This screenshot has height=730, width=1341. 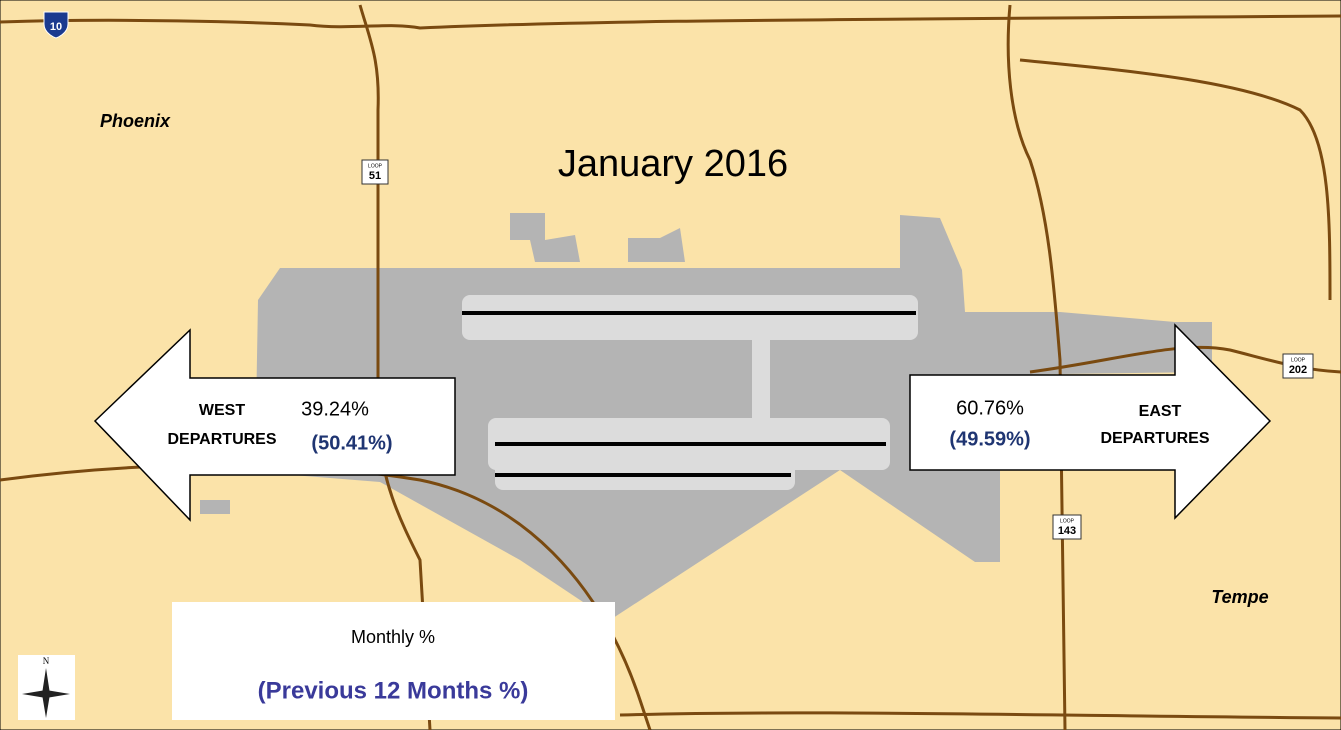 I want to click on interstate-shield: 10, so click(x=56, y=25).